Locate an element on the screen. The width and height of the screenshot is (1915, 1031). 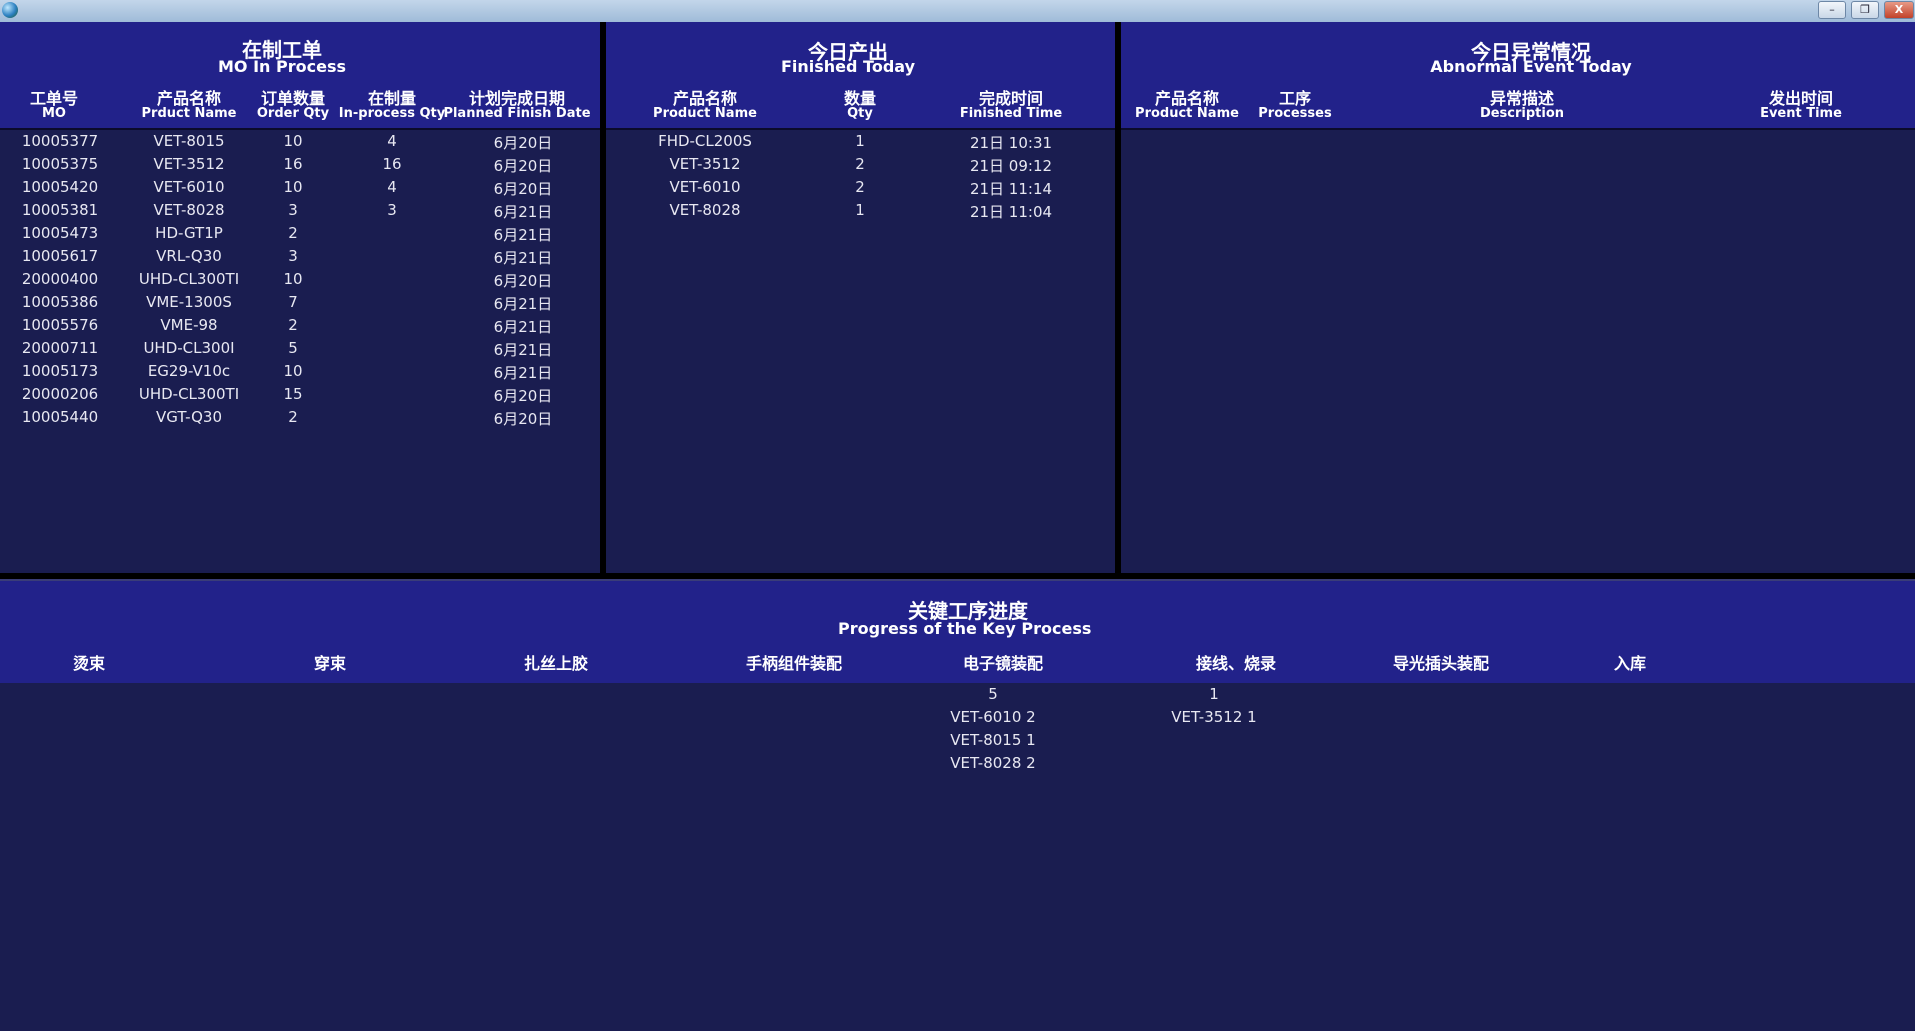
table-cell: 16 is located at coordinates (293, 164).